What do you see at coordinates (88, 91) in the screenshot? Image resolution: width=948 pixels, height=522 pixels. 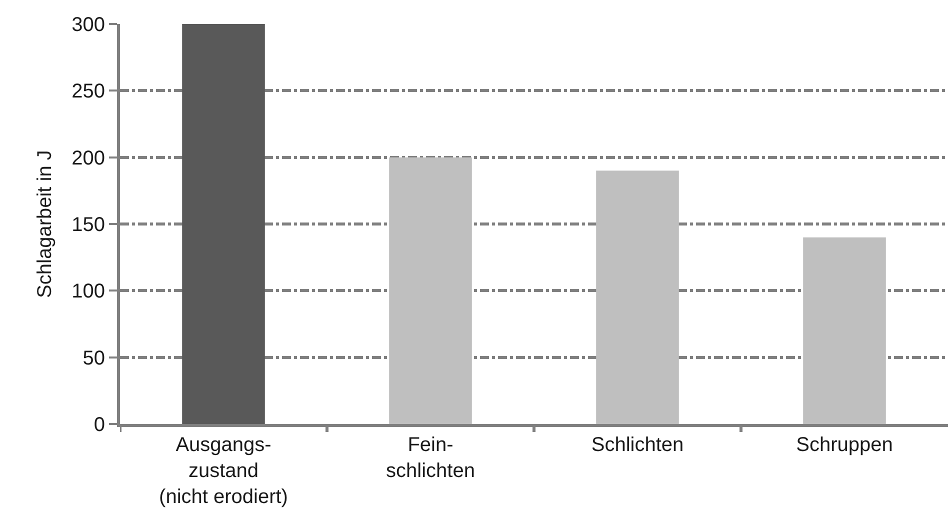 I see `y-tick-label: 250` at bounding box center [88, 91].